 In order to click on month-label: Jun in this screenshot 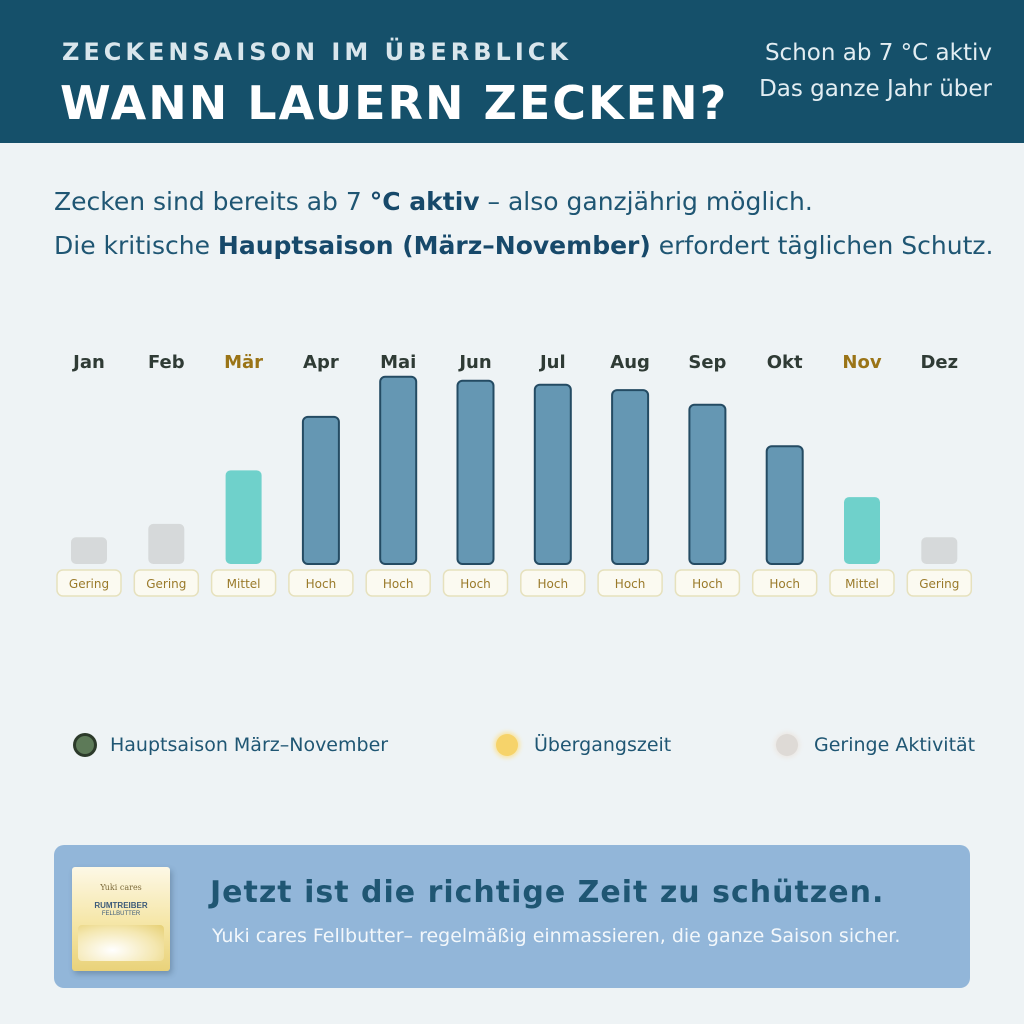, I will do `click(474, 362)`.